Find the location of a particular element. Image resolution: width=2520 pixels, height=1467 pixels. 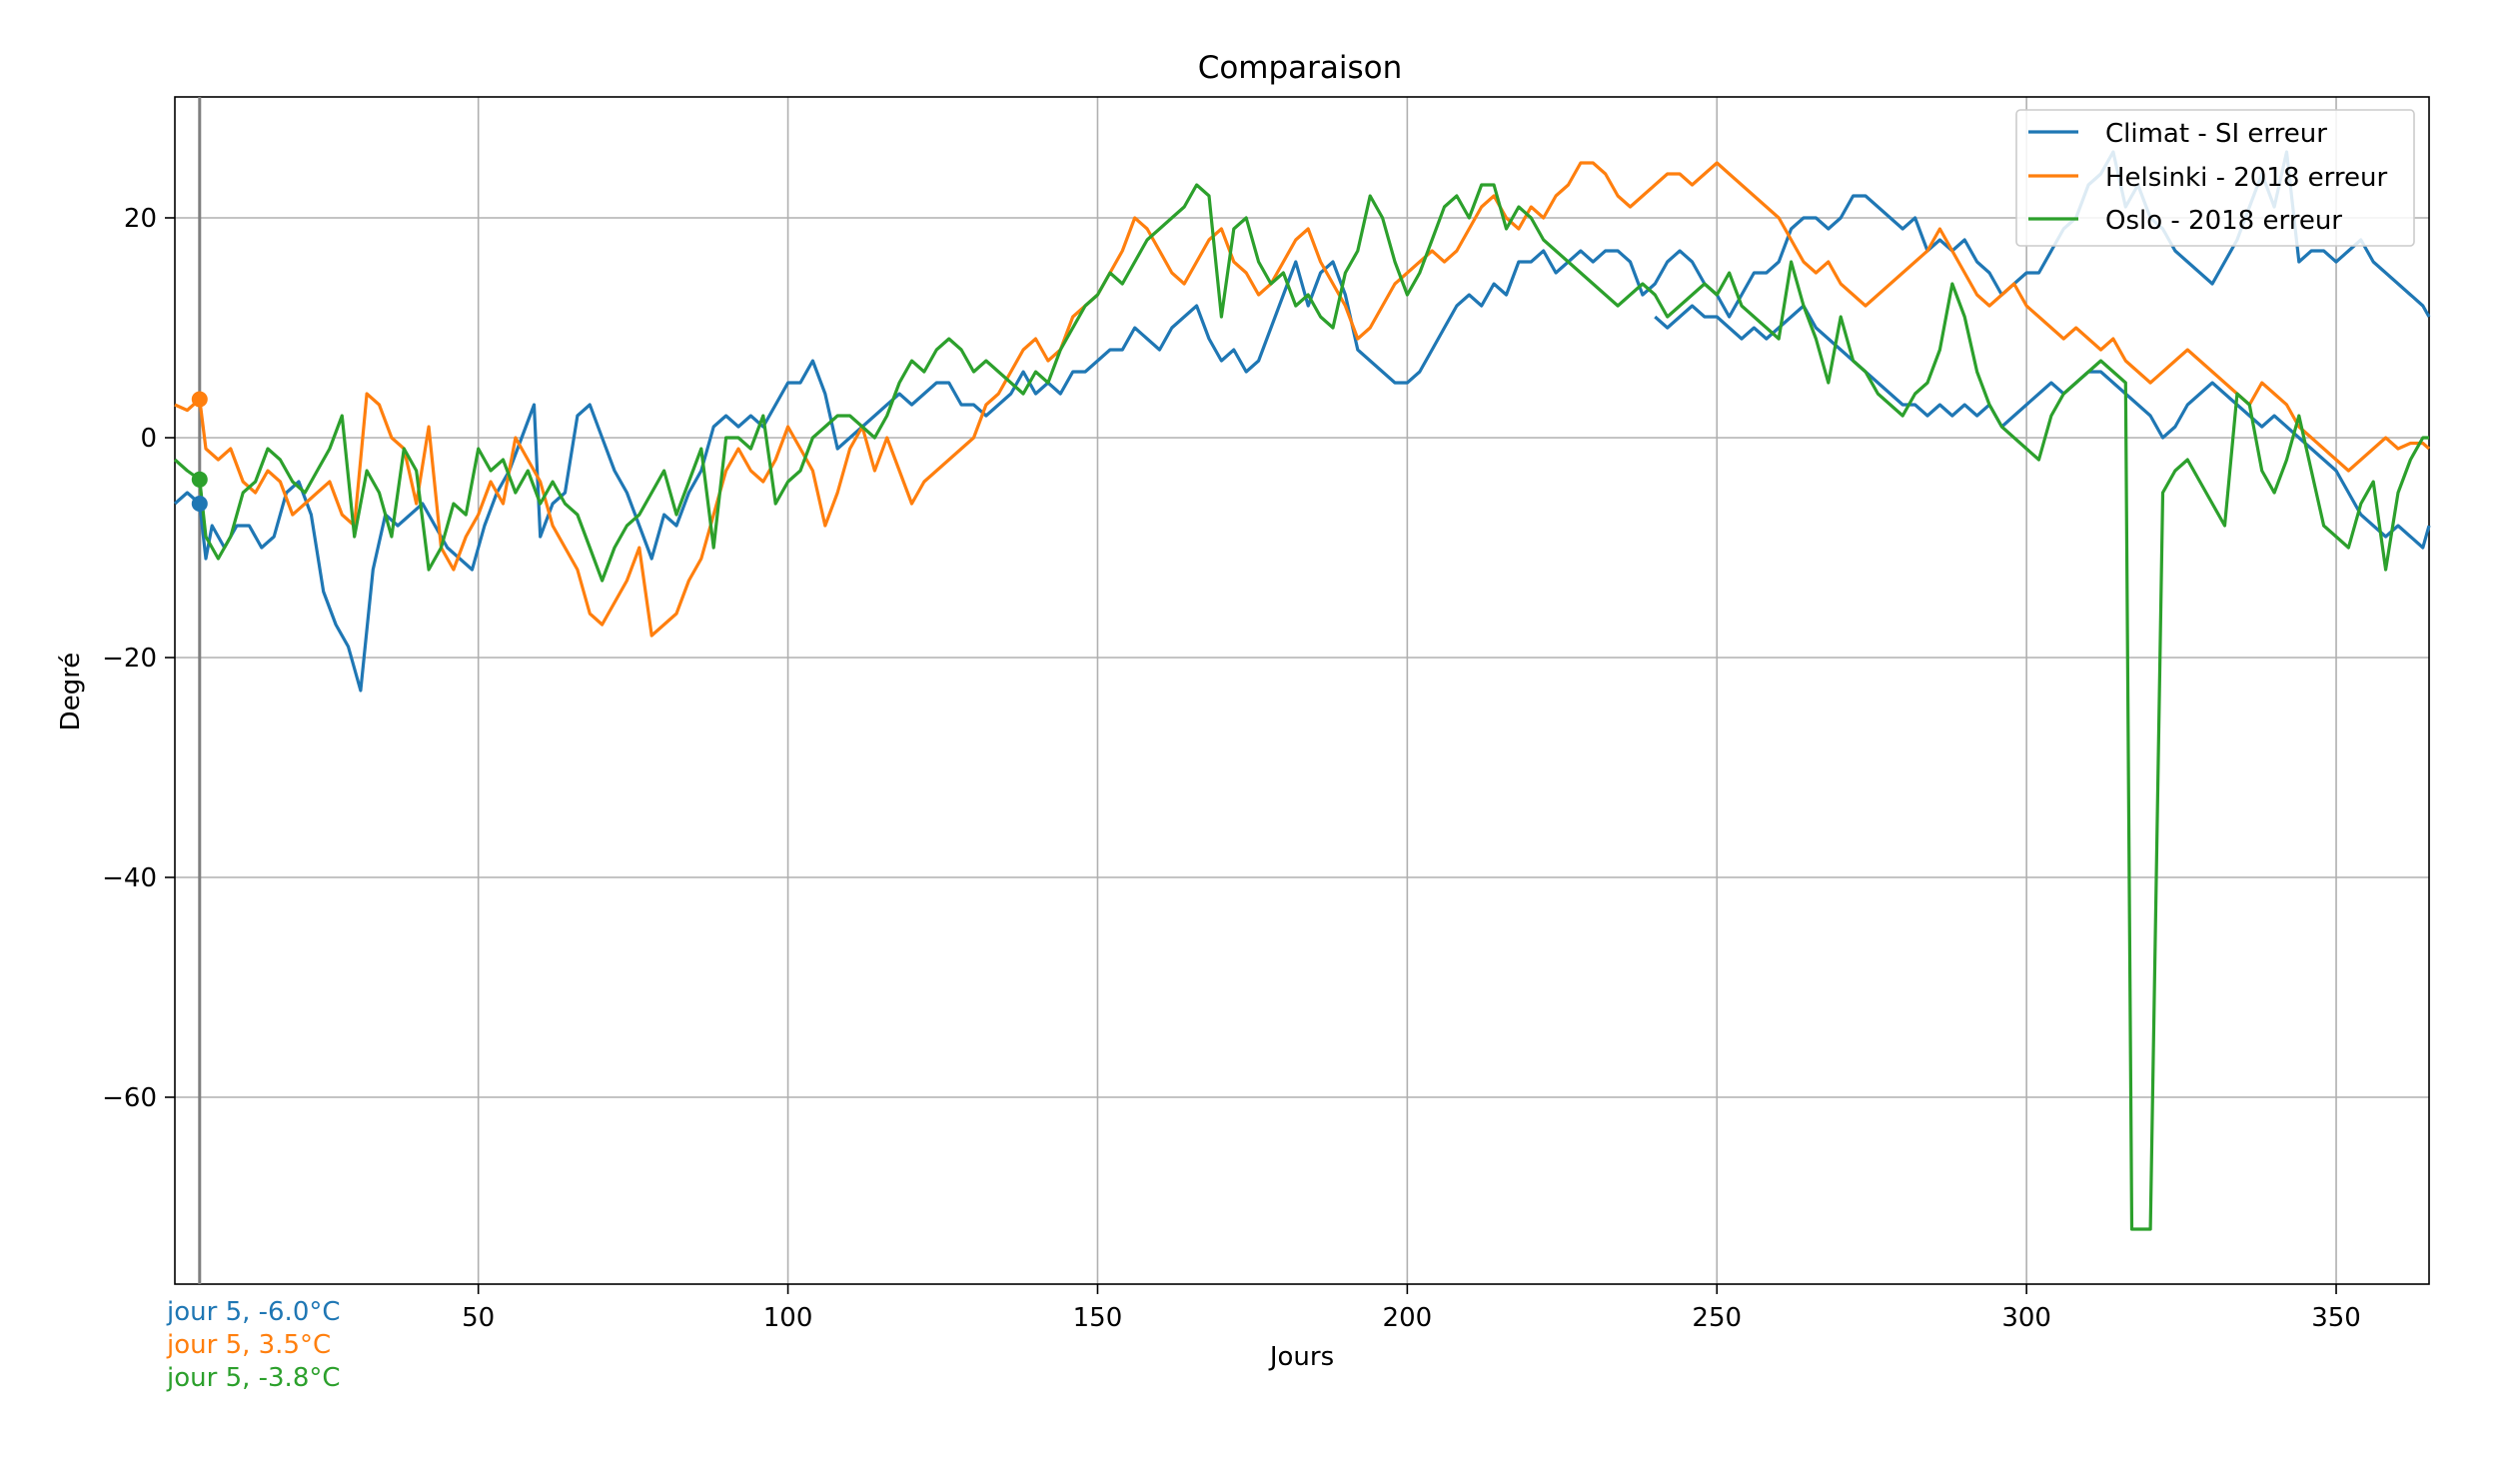

x-tick-label: 250 is located at coordinates (1717, 1318).